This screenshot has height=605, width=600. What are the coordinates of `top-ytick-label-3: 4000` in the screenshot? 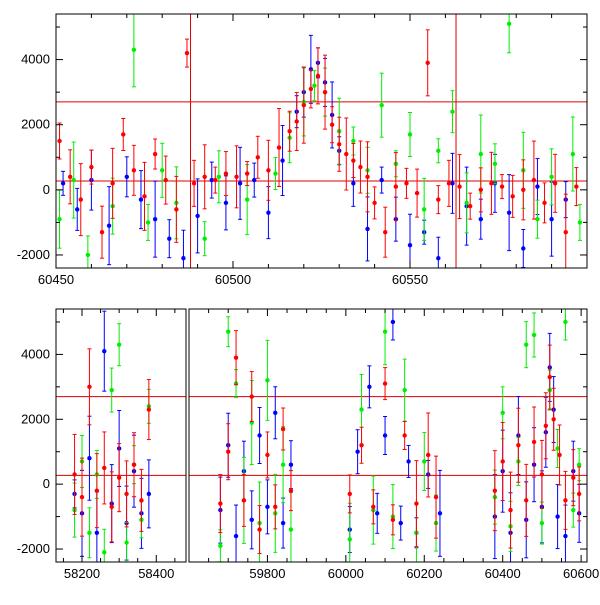 It's located at (35, 59).